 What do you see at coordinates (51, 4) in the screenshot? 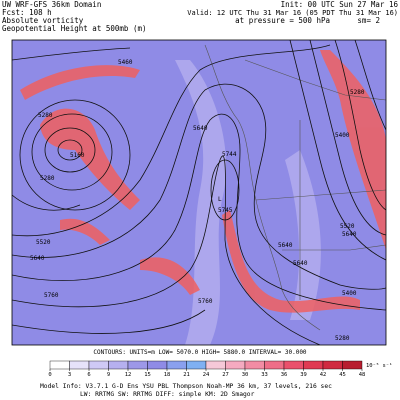
I see `model-title: UW WRF-GFS 36km Domain` at bounding box center [51, 4].